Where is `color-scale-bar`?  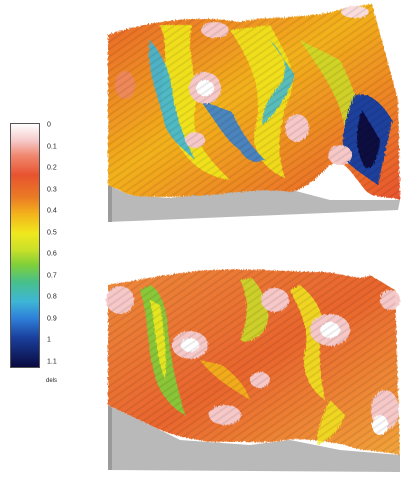 color-scale-bar is located at coordinates (25, 245).